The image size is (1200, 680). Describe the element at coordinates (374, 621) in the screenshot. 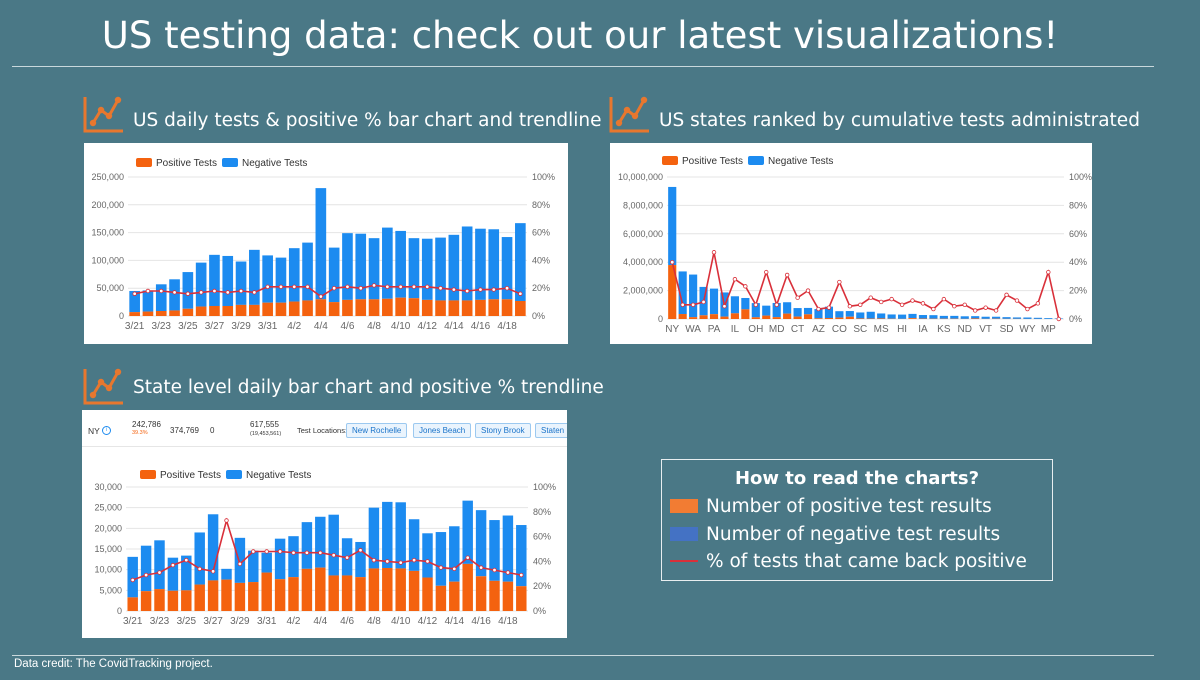

I see `x-tick-label: 4/8` at that location.